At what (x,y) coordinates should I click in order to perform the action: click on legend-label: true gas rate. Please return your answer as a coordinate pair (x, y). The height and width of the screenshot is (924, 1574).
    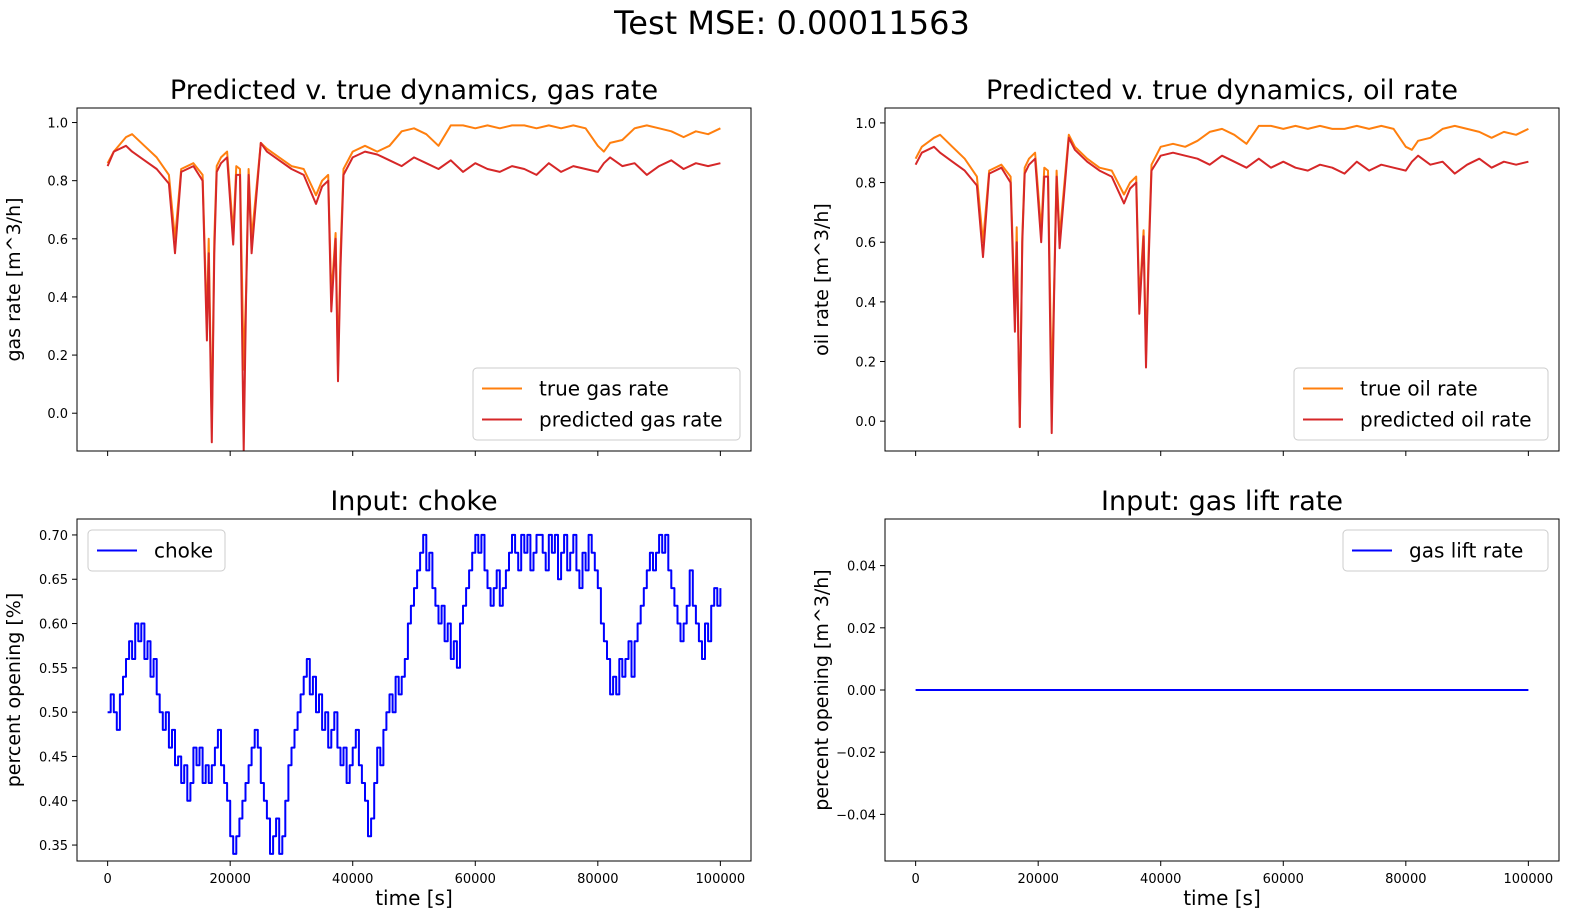
    Looking at the image, I should click on (604, 389).